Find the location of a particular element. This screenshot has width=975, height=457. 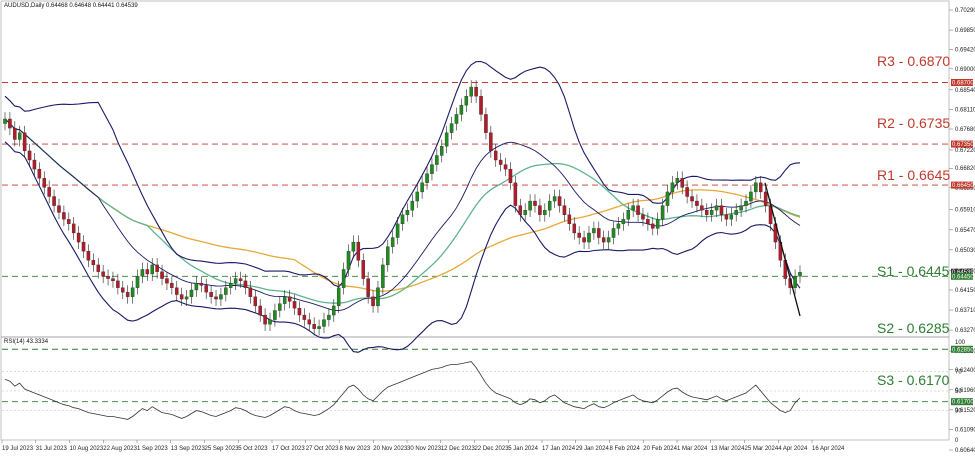

current-price-tag-bg is located at coordinates (962, 272).